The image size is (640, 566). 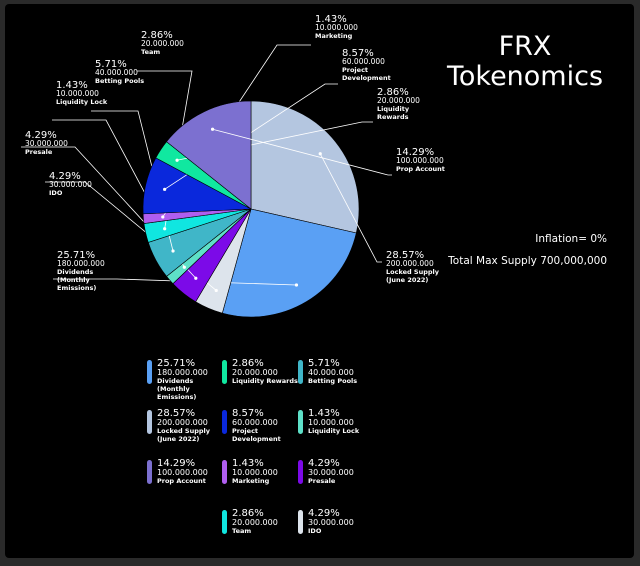 What do you see at coordinates (56, 193) in the screenshot?
I see `slice-name-label: IDO` at bounding box center [56, 193].